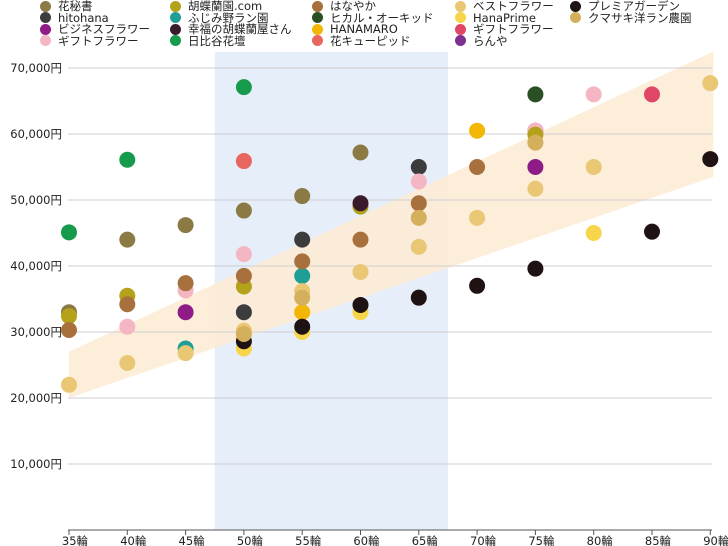  What do you see at coordinates (219, 18) in the screenshot?
I see `legend-item: ふじみ野ラン園` at bounding box center [219, 18].